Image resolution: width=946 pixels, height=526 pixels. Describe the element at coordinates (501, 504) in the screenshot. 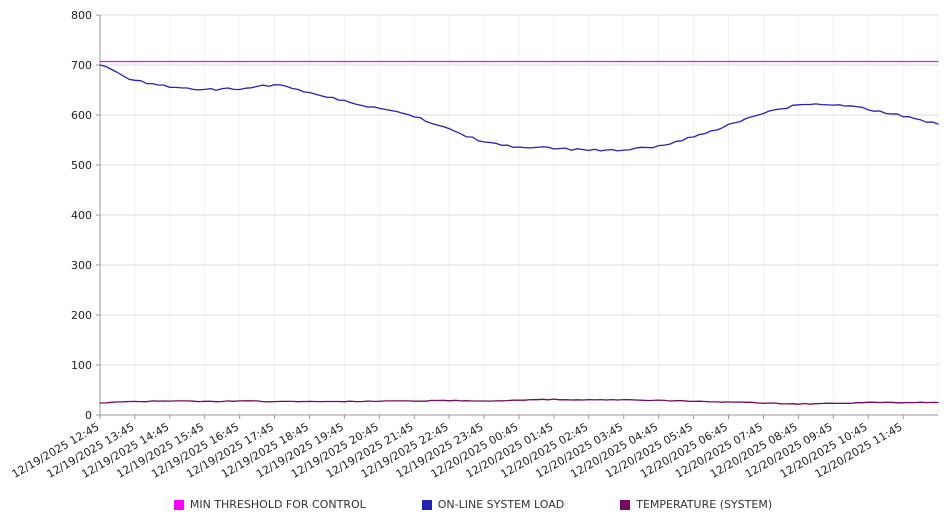

I see `legend-label: ON-LINE SYSTEM LOAD` at that location.